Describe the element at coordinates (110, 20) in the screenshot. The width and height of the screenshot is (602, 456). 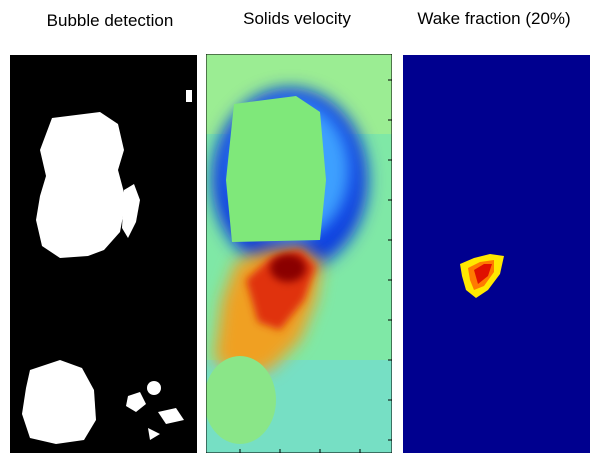
I see `panel-title: Bubble detection` at that location.